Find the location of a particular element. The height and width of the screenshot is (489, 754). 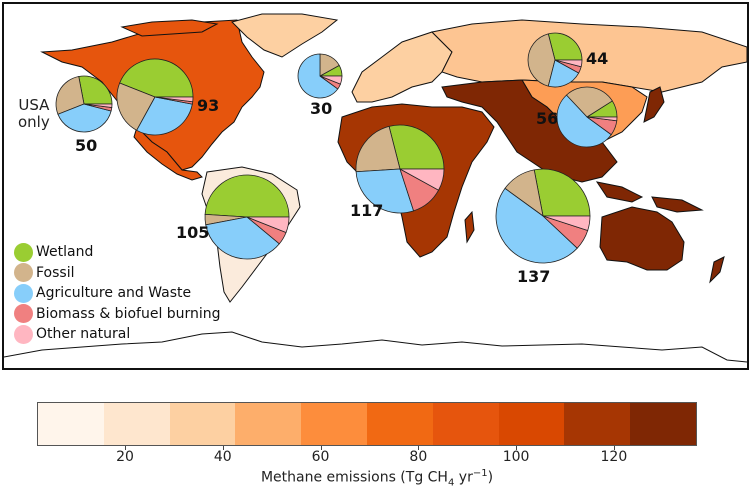

legend-item-other-natural: Other natural is located at coordinates (117, 334).